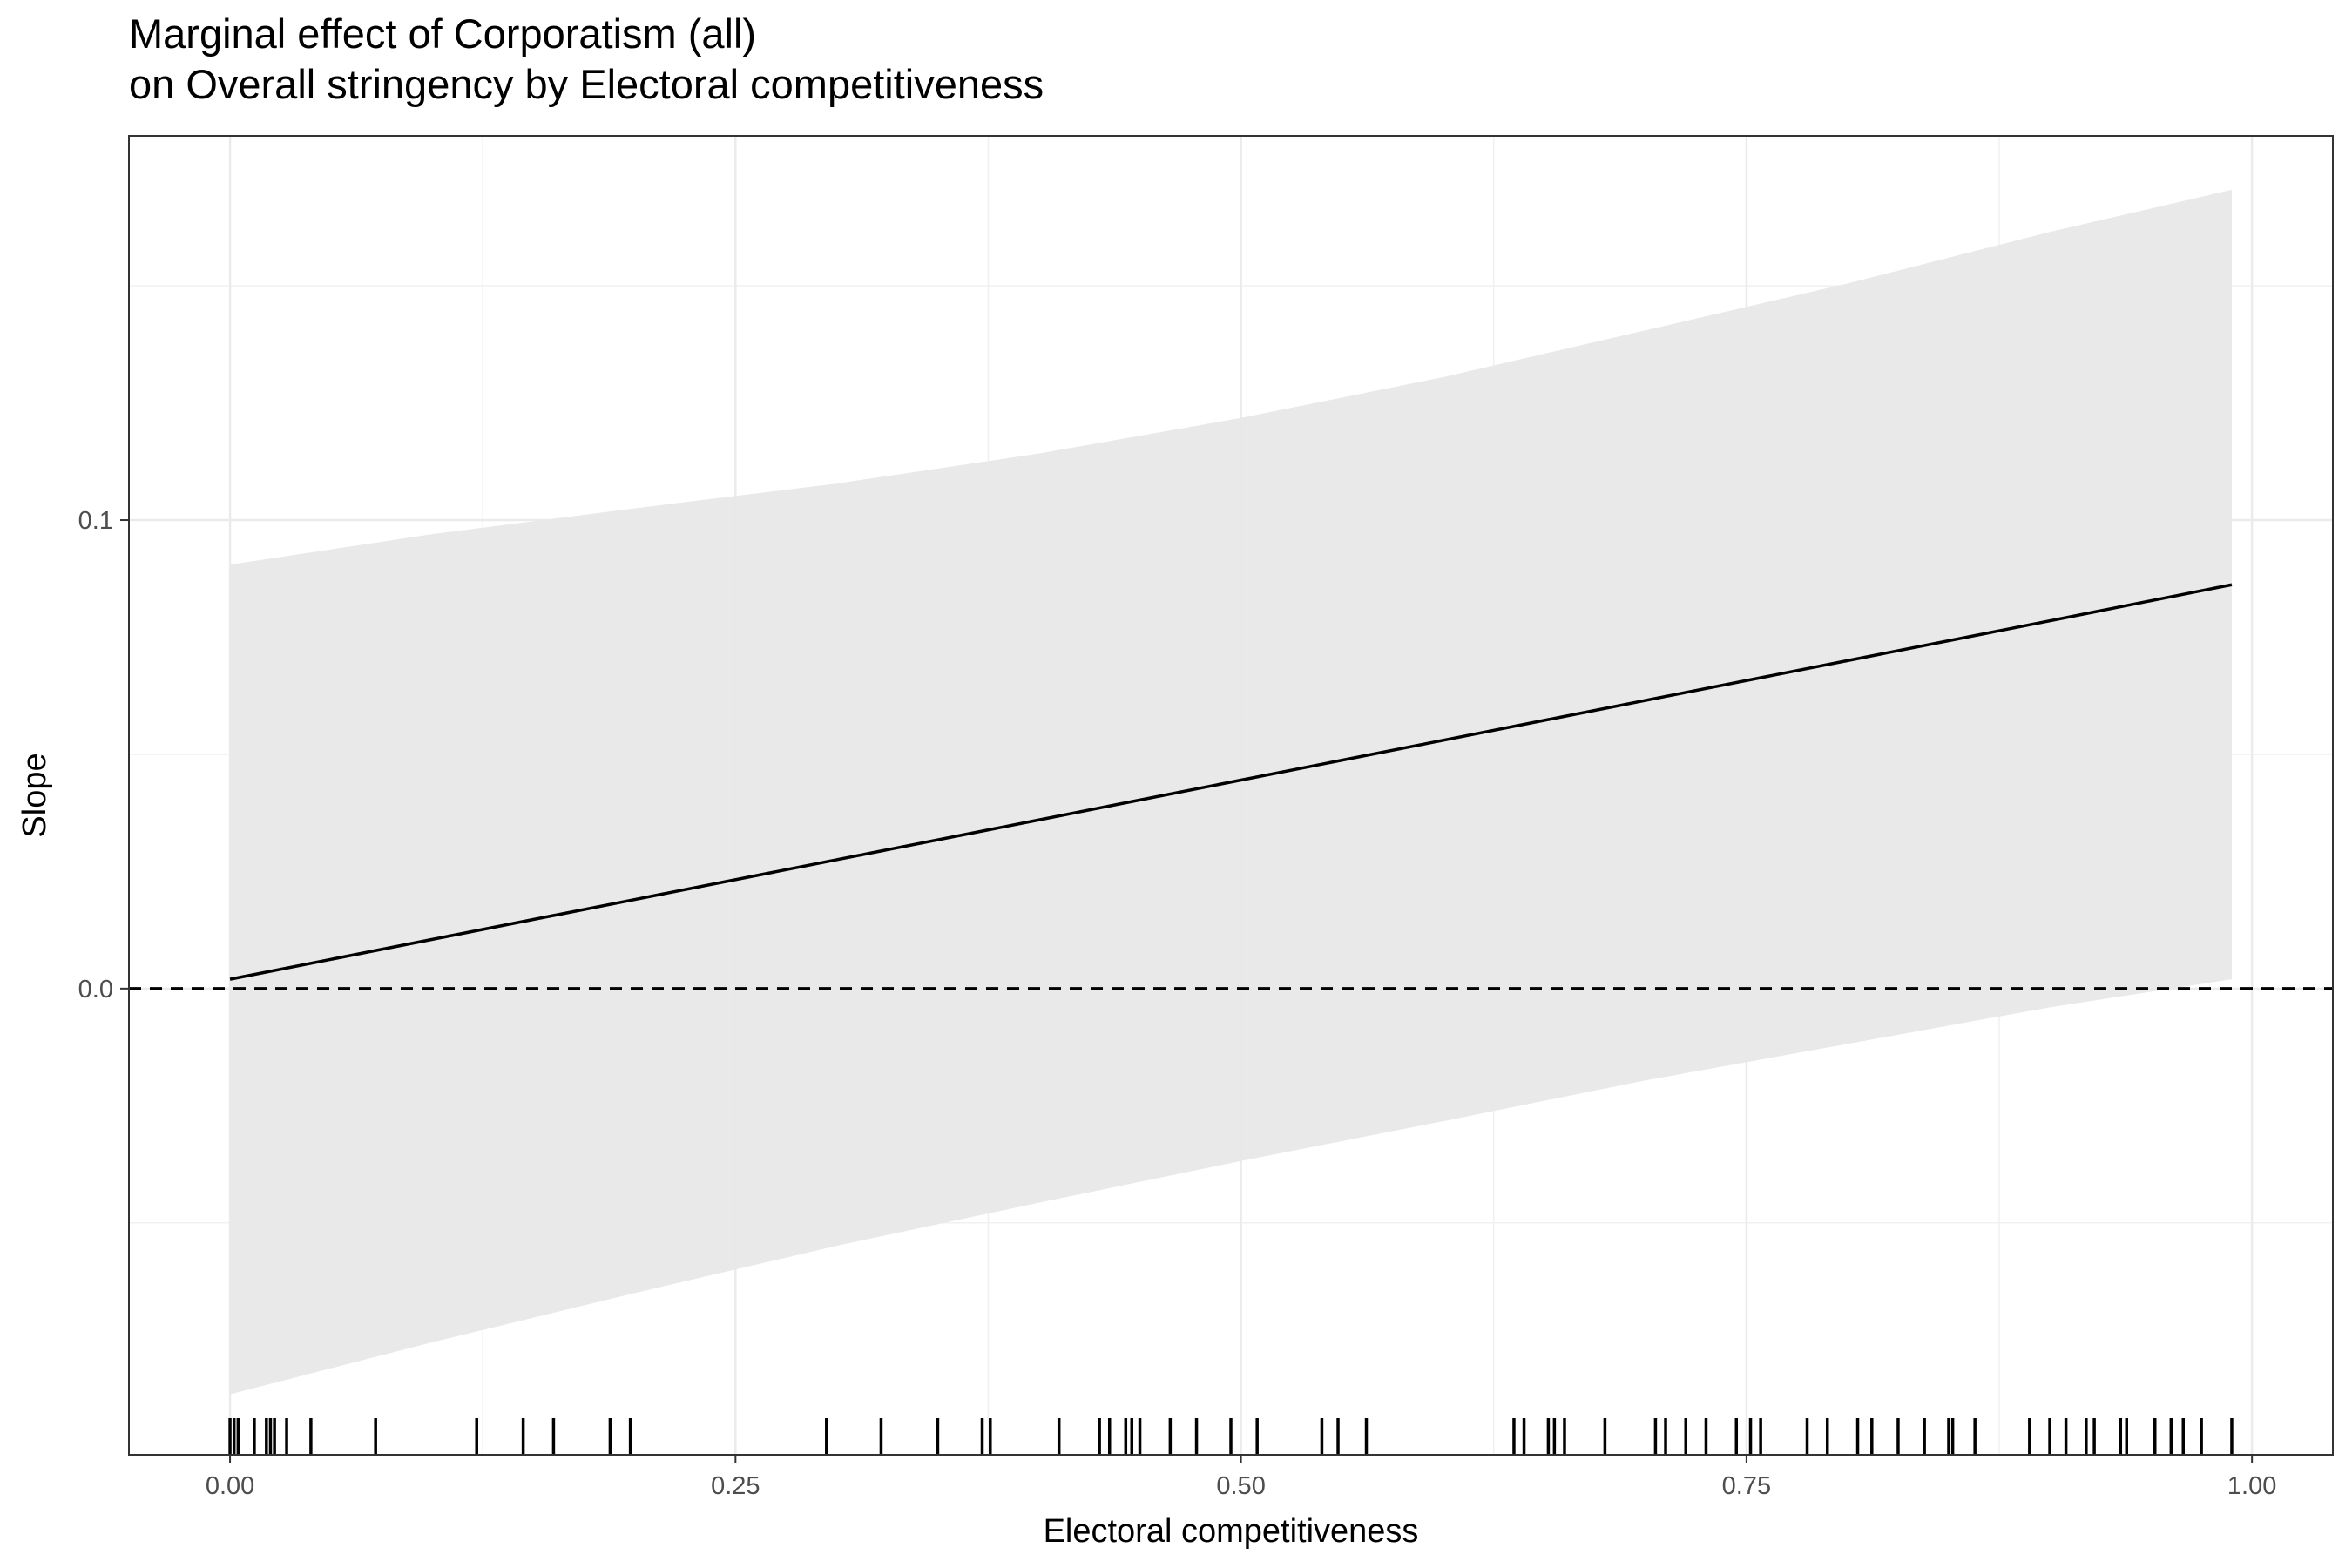  I want to click on y-axis-title: Slope, so click(35, 795).